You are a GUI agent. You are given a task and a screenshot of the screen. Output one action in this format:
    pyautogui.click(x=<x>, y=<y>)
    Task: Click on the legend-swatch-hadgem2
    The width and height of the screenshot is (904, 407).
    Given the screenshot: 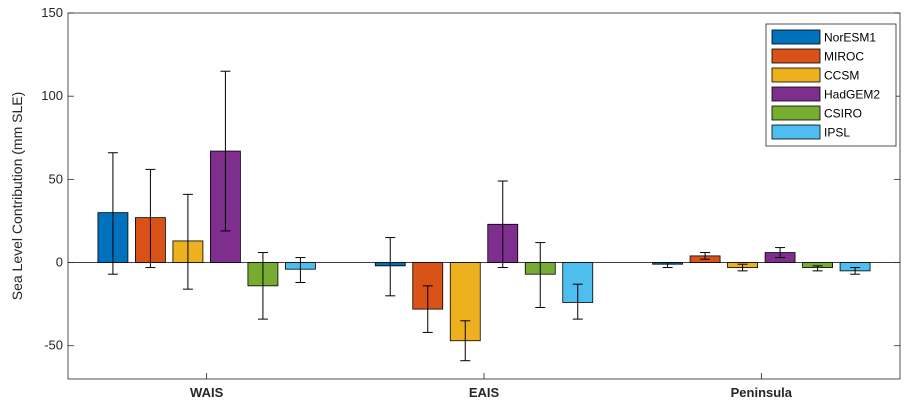 What is the action you would take?
    pyautogui.click(x=796, y=94)
    